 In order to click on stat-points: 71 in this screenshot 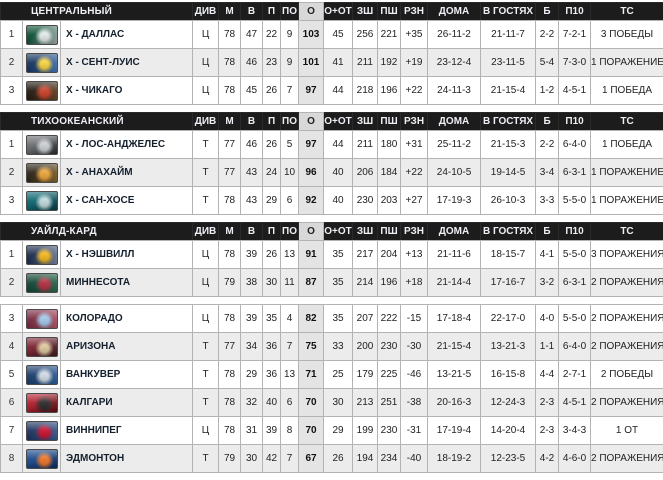, I will do `click(311, 375)`.